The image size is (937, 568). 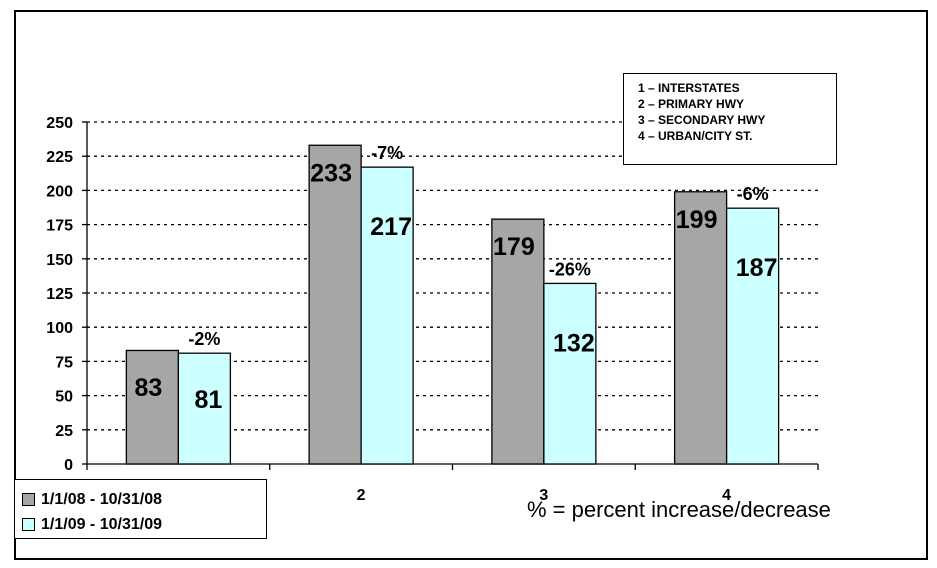 I want to click on y-tick-label: 225, so click(x=59, y=157).